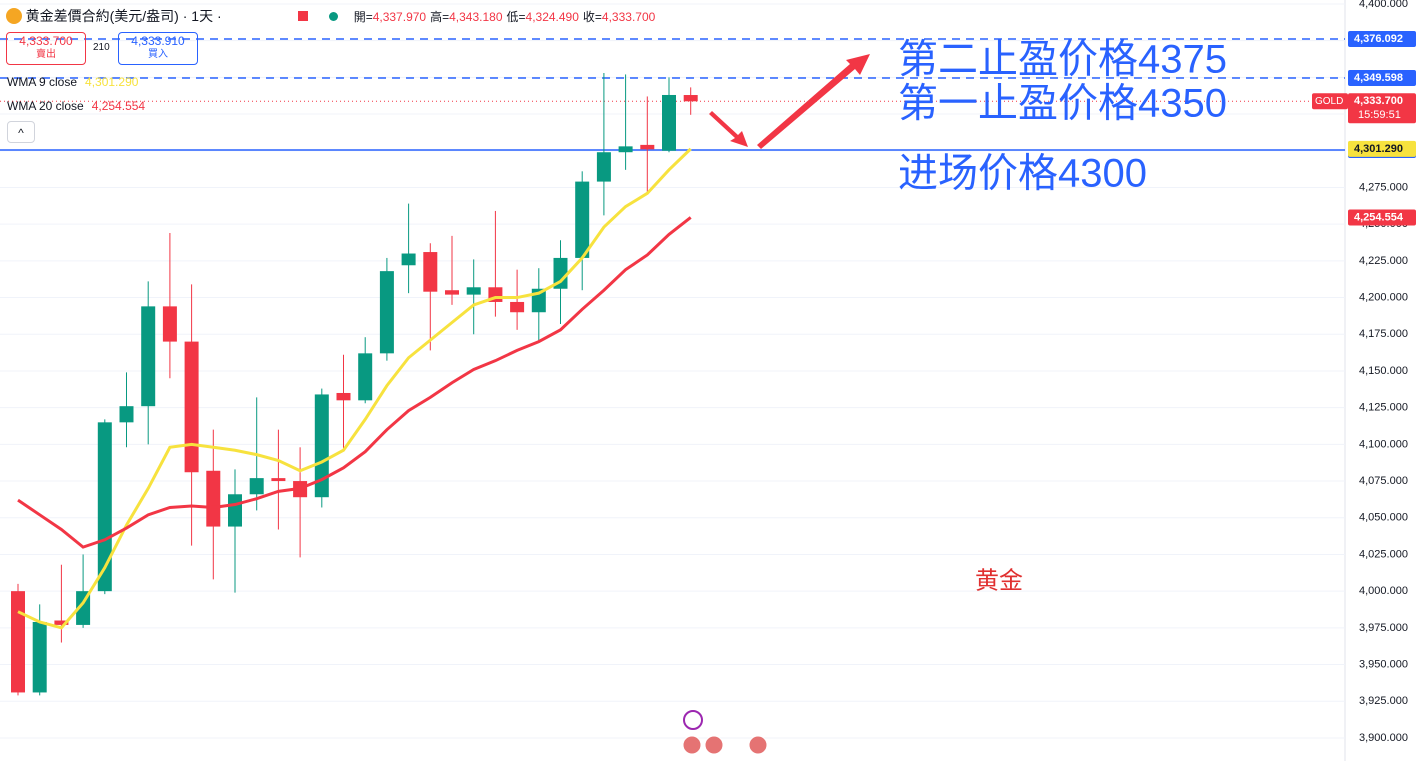  I want to click on annotation: 进场价格4300, so click(1022, 174).